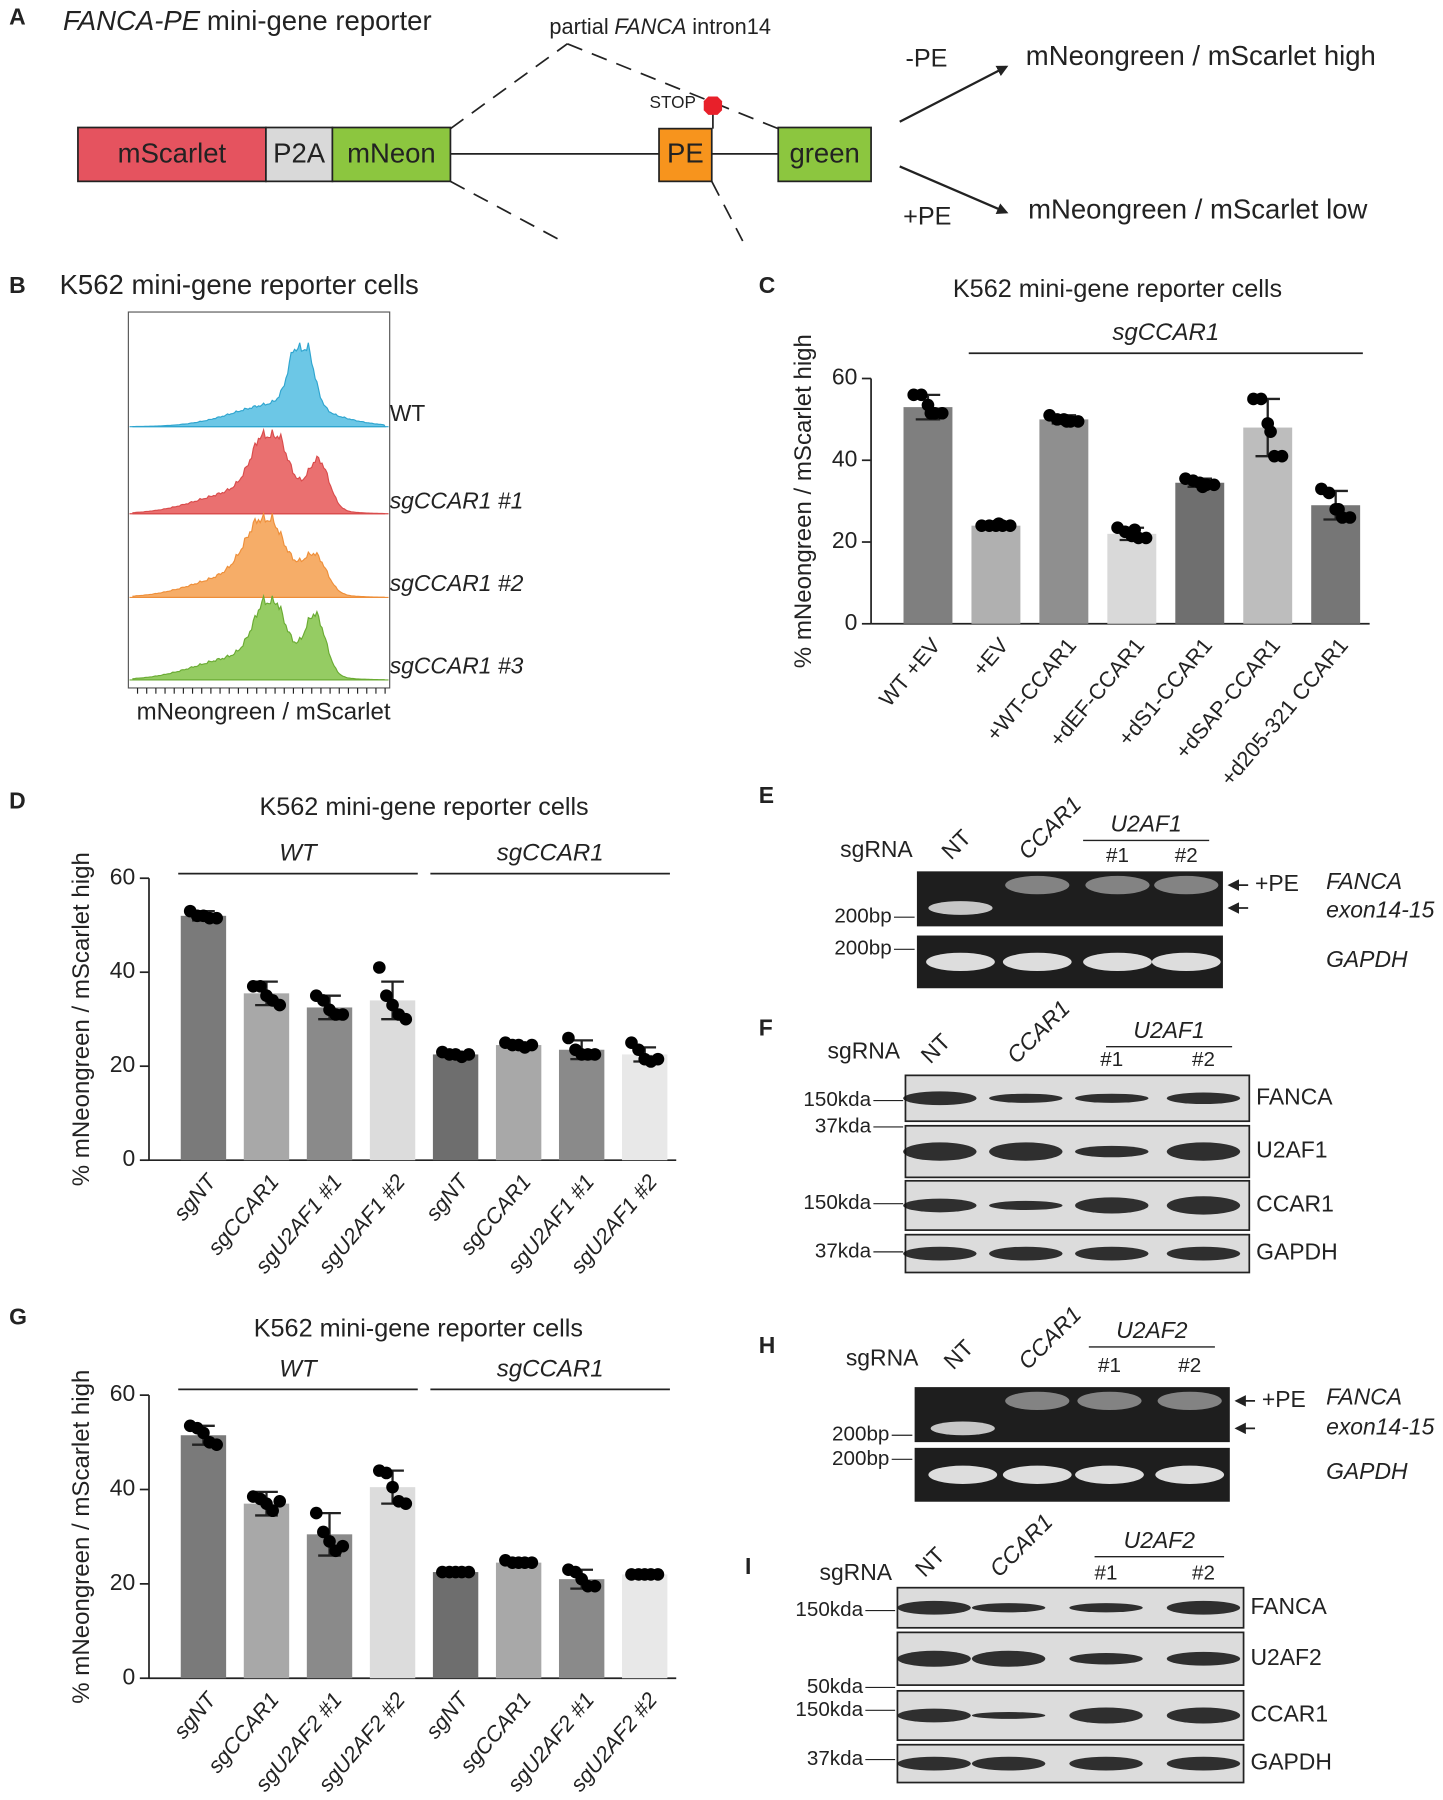  What do you see at coordinates (1288, 1606) in the screenshot?
I see `protein-label: FANCA` at bounding box center [1288, 1606].